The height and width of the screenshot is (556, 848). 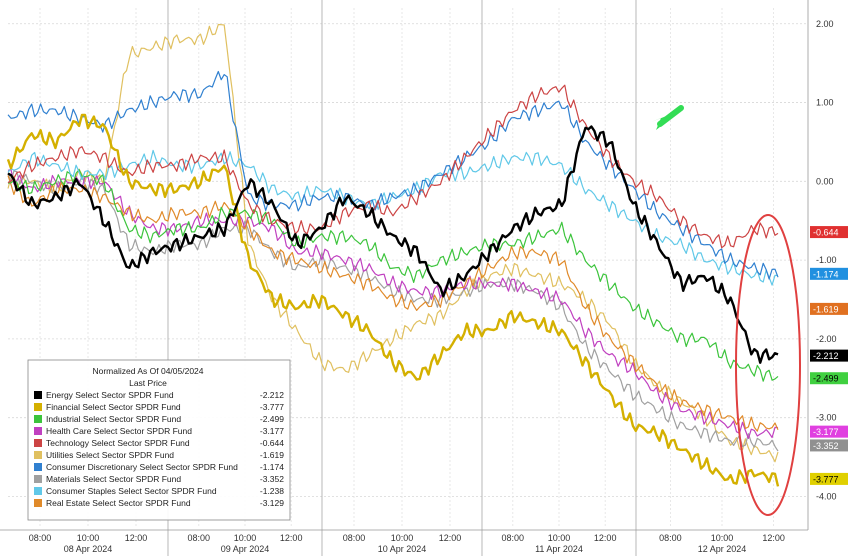 I want to click on last-price-value: -1.619, so click(x=826, y=309).